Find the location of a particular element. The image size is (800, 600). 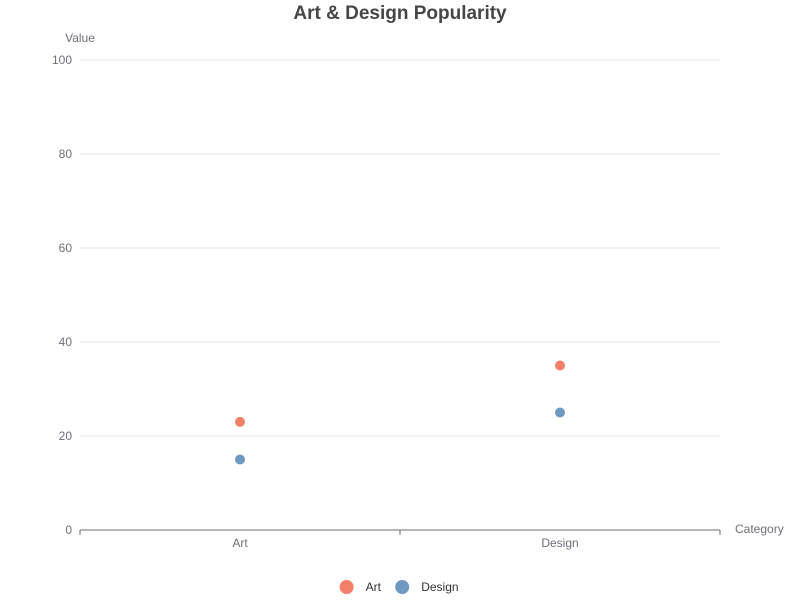

x-axis-label: Category is located at coordinates (759, 529).